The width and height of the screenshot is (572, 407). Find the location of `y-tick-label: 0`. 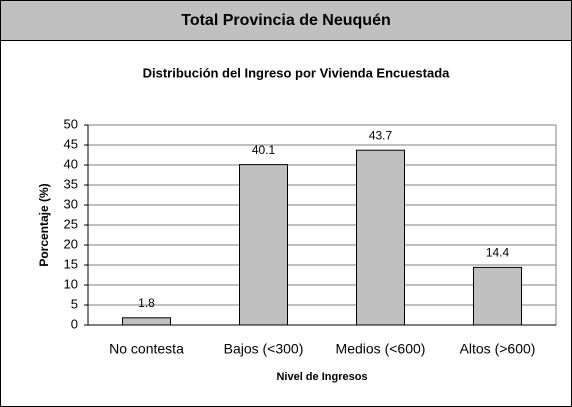

y-tick-label: 0 is located at coordinates (74, 323).